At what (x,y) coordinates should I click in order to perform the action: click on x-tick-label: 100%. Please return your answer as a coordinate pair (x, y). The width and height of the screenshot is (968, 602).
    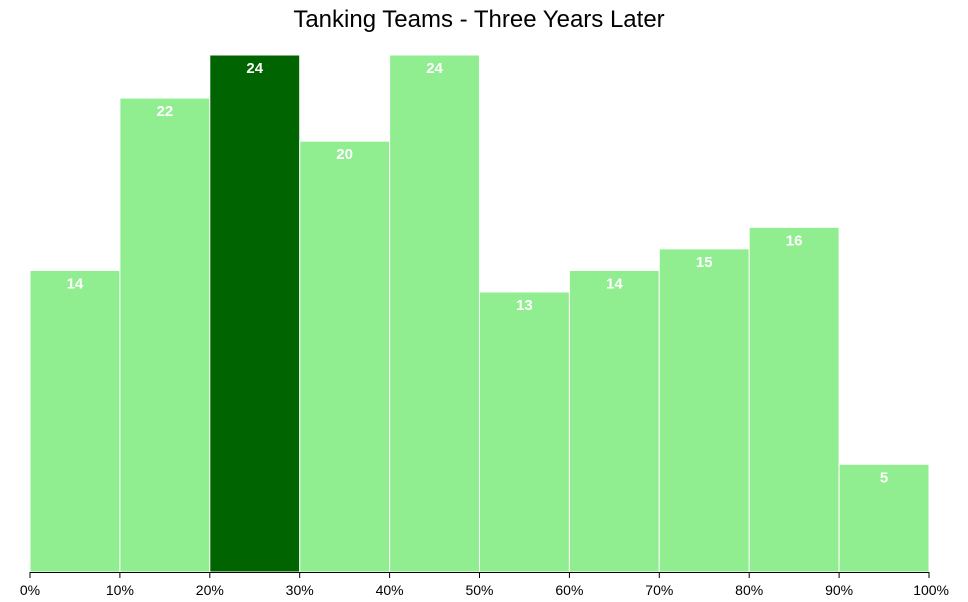
    Looking at the image, I should click on (931, 590).